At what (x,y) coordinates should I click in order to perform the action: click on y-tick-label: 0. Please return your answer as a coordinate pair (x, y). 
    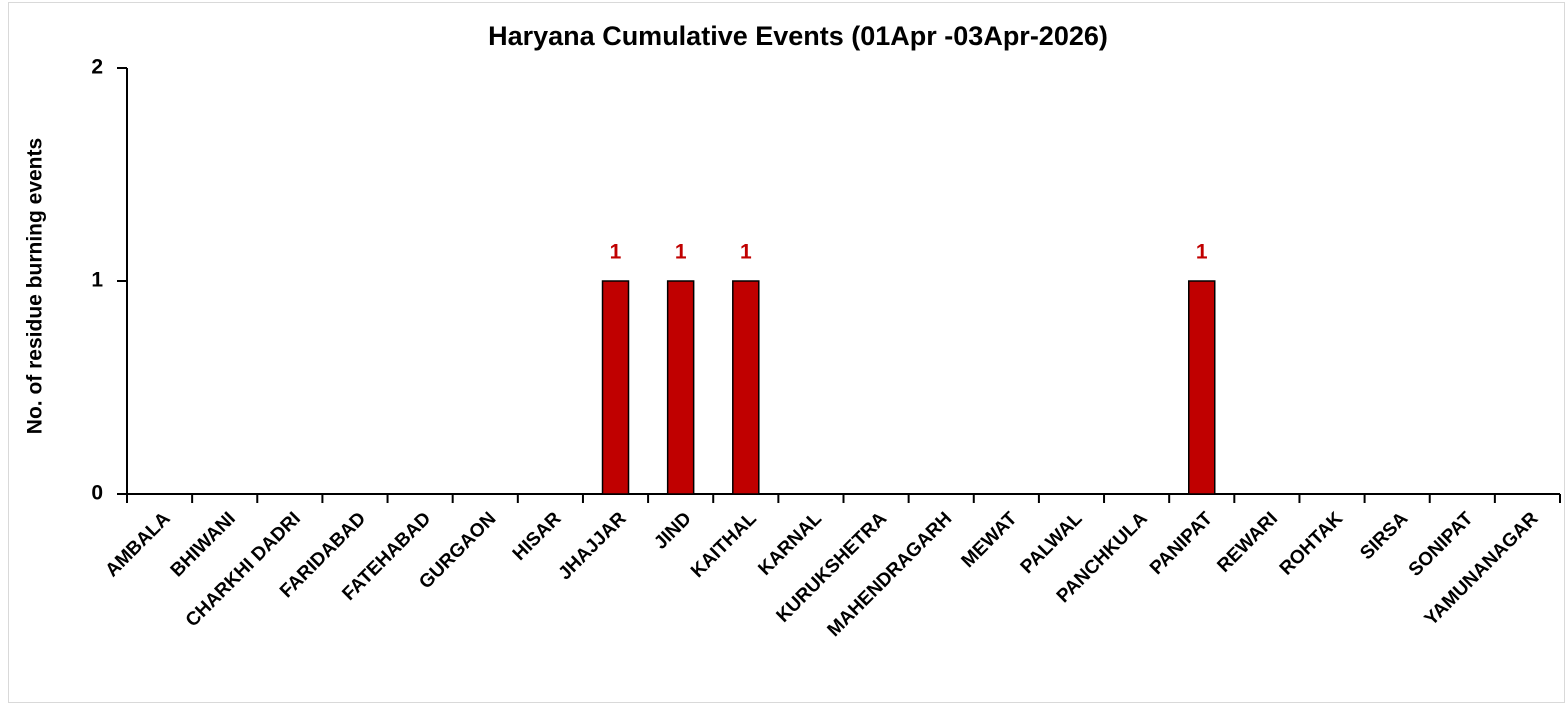
    Looking at the image, I should click on (97, 493).